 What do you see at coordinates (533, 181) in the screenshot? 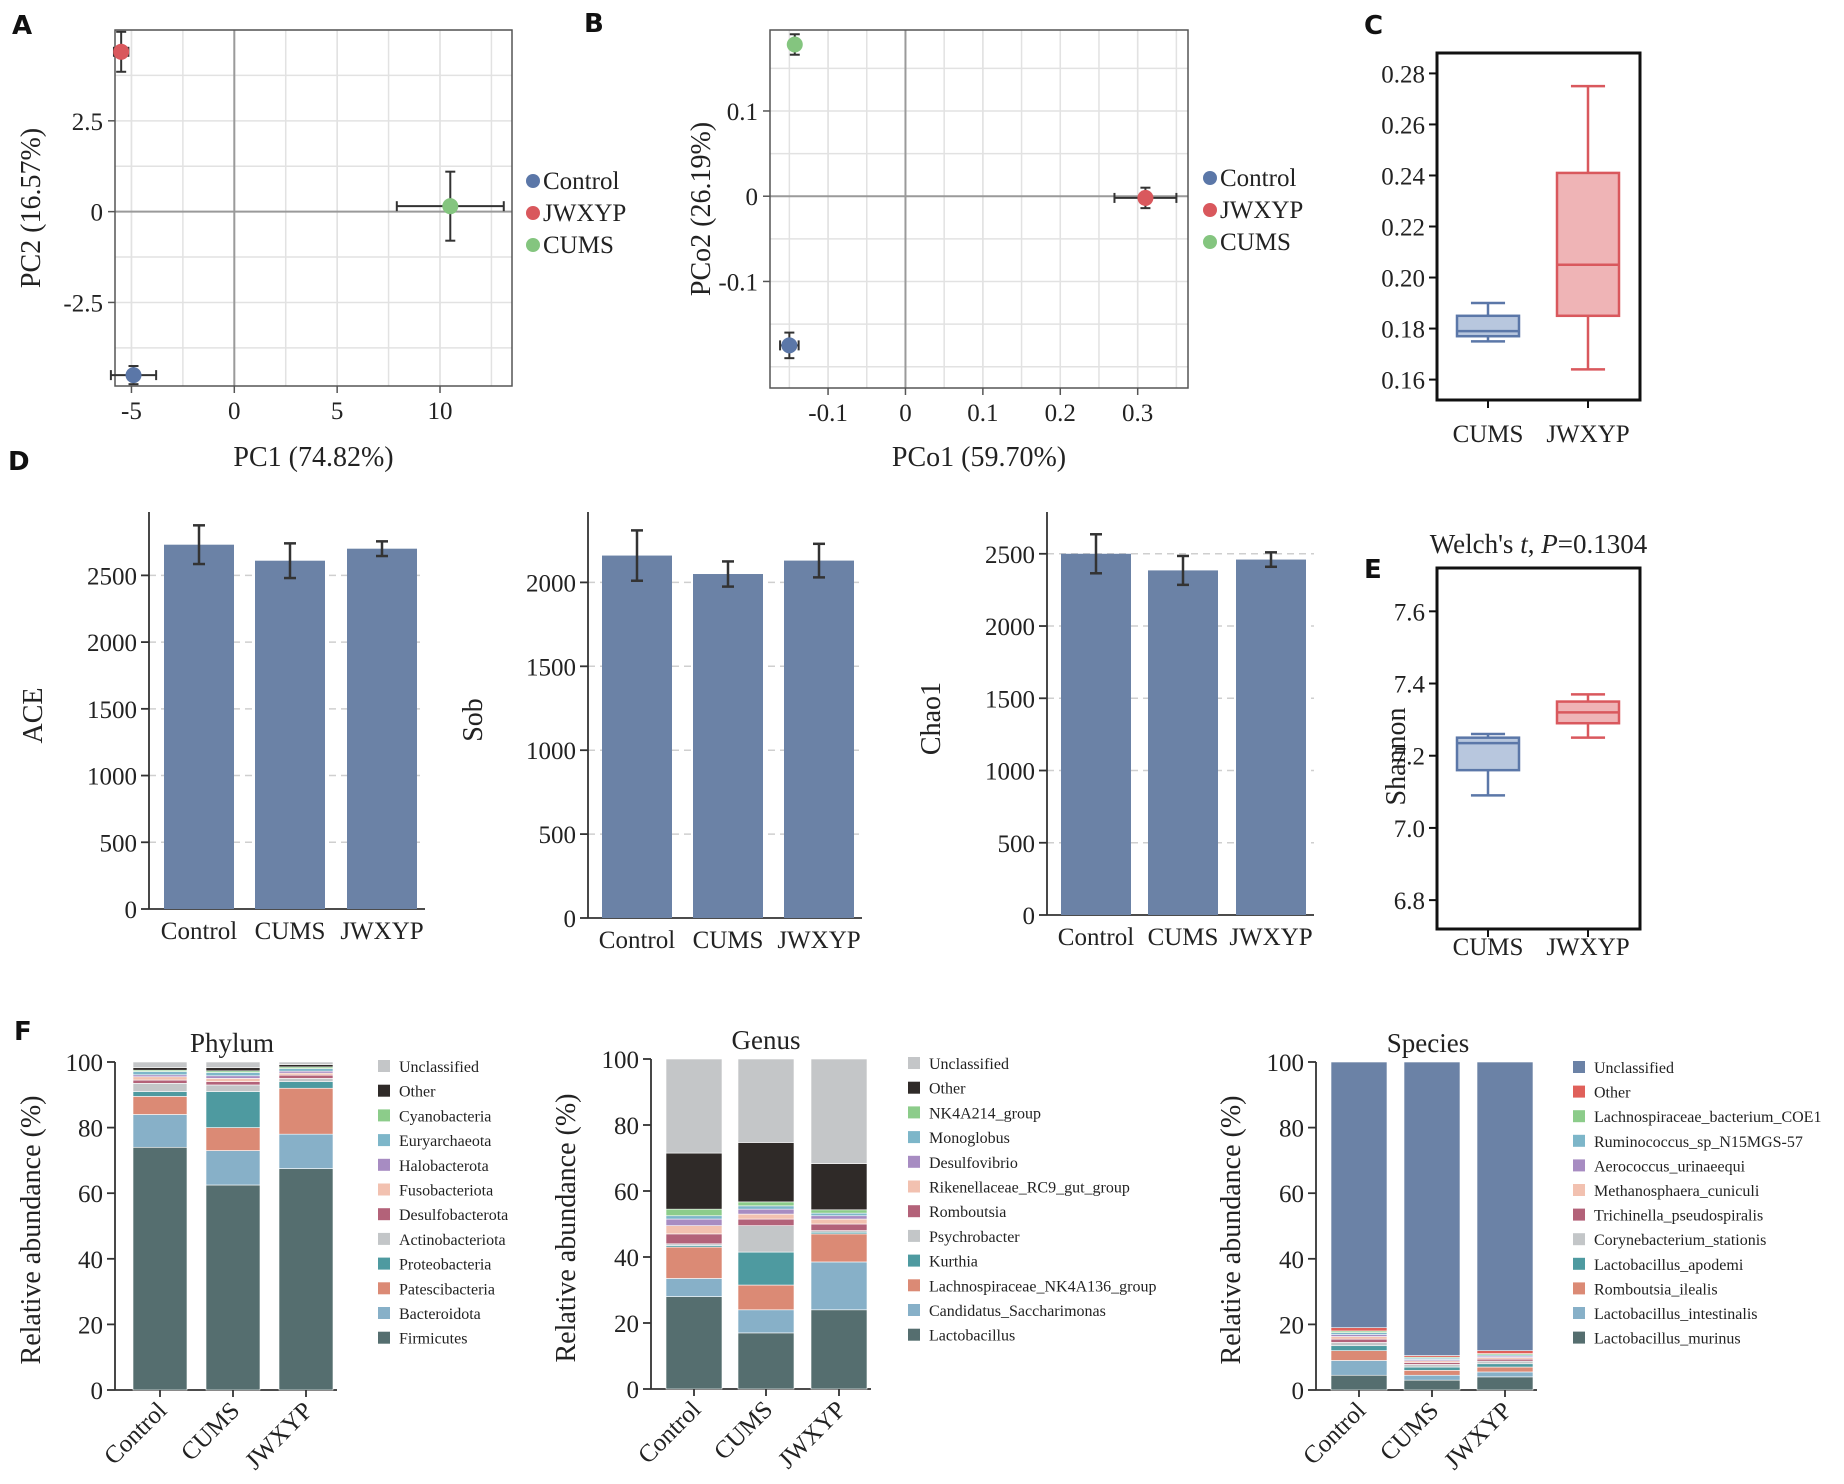
I see `legend-marker-control` at bounding box center [533, 181].